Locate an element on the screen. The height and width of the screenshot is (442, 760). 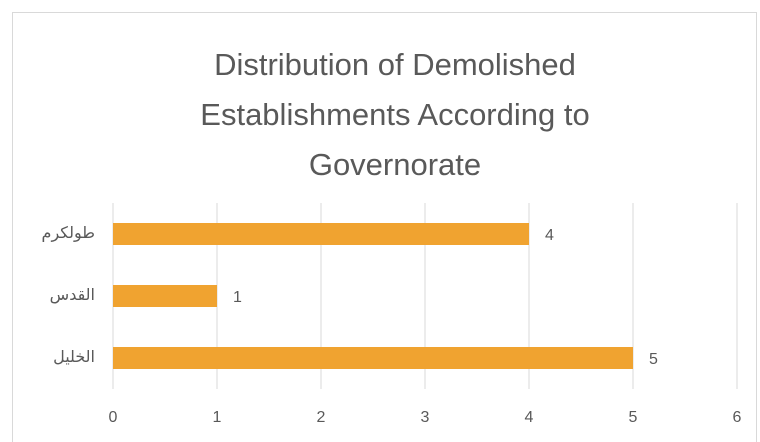
data-label: 5 is located at coordinates (653, 359).